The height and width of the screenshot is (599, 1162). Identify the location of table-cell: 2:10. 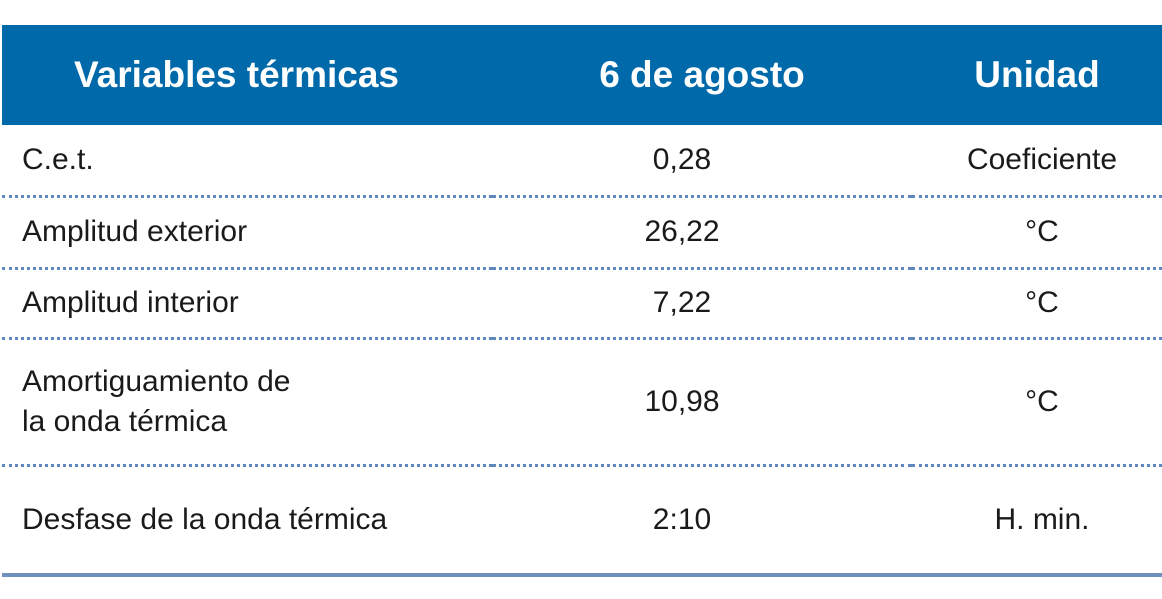
(682, 519).